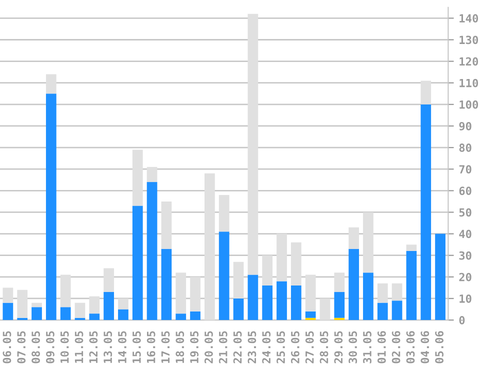  I want to click on x-tick-label: 20.05, so click(208, 347).